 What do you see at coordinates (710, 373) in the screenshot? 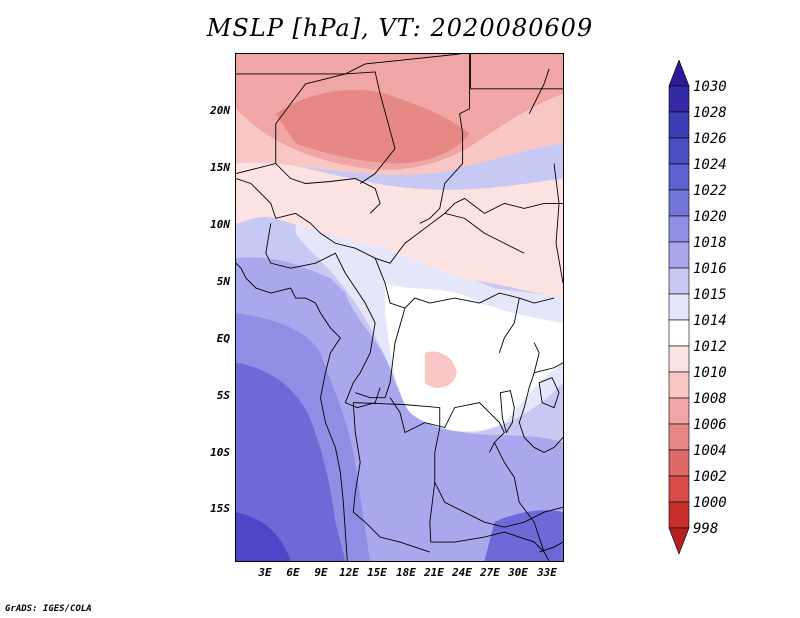
I see `cb-label-1010: 1010` at bounding box center [710, 373].